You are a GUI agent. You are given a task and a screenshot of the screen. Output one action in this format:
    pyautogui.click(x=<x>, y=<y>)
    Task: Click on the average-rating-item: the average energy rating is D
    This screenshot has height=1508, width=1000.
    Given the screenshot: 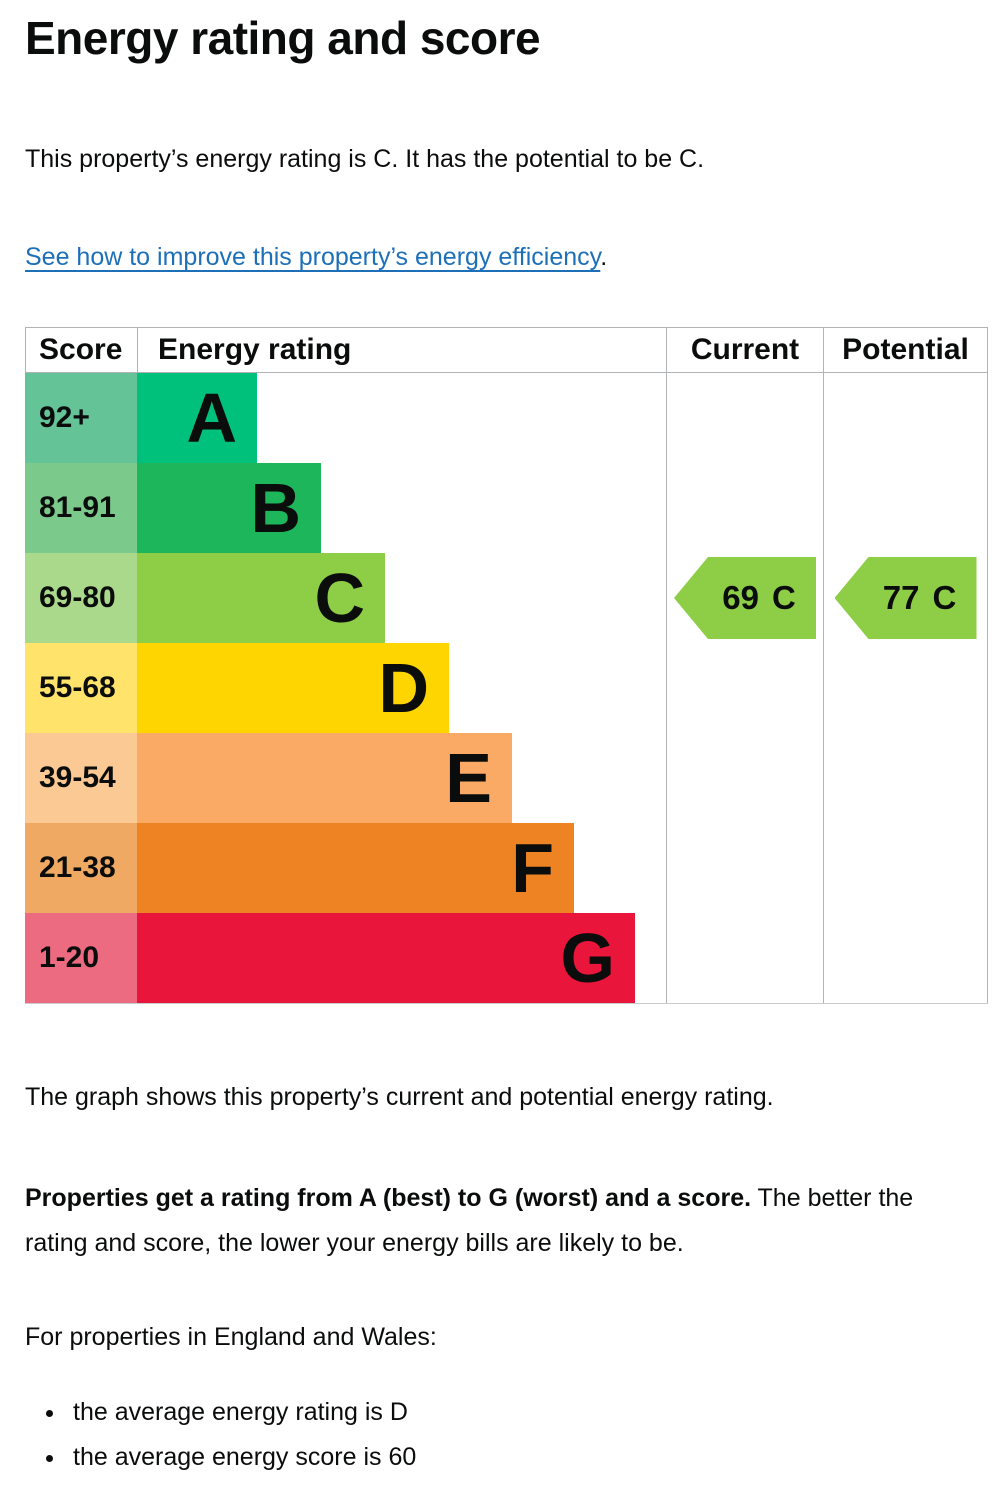 What is the action you would take?
    pyautogui.click(x=527, y=1412)
    